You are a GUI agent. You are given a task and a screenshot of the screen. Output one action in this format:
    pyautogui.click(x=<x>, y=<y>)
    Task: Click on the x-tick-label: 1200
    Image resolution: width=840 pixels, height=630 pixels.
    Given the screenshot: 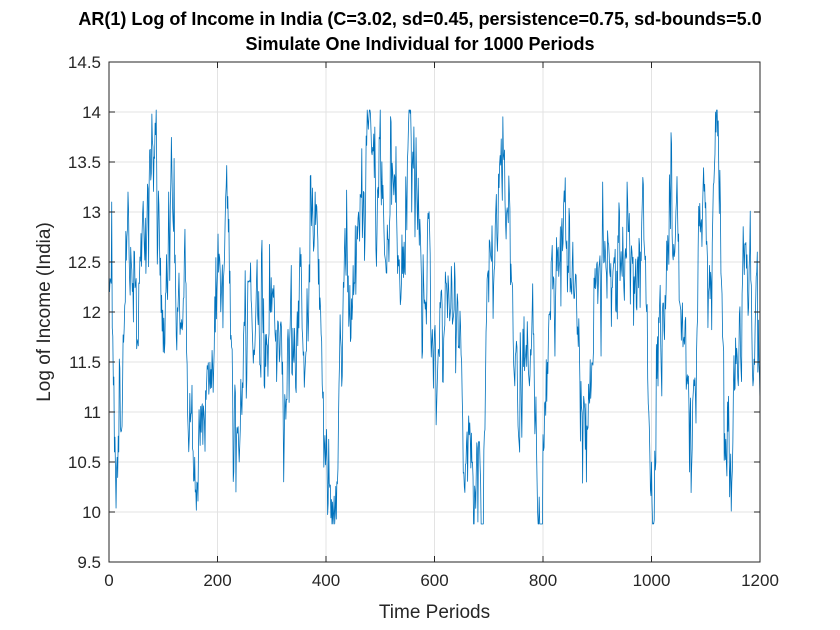 What is the action you would take?
    pyautogui.click(x=760, y=580)
    